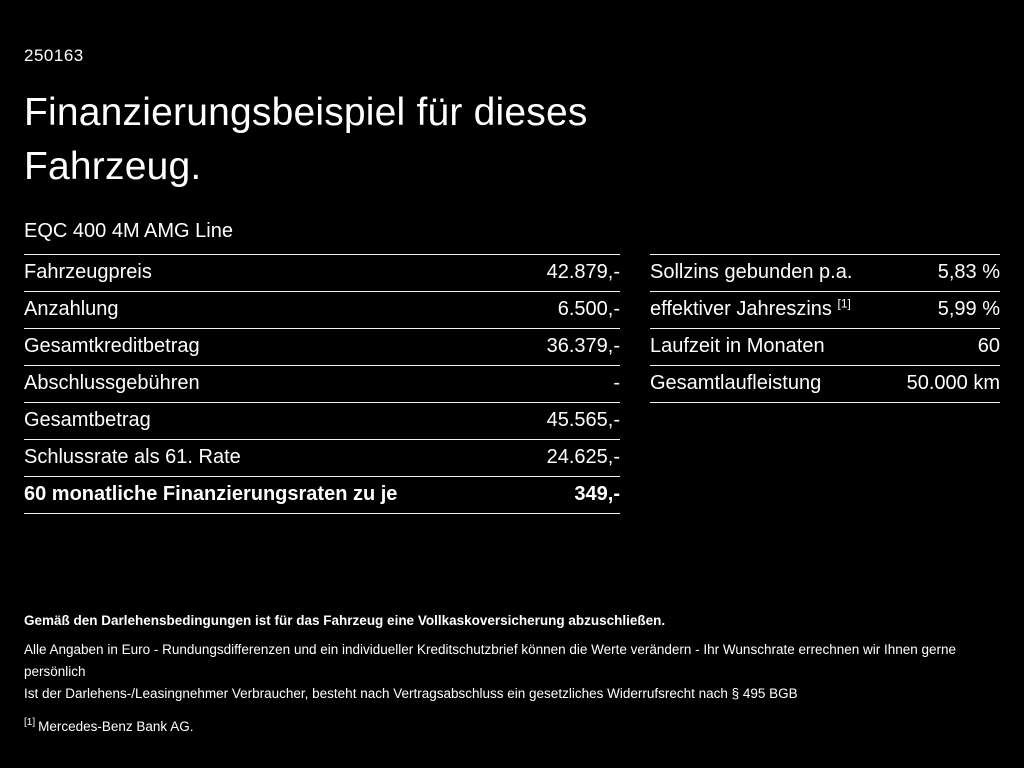  What do you see at coordinates (953, 383) in the screenshot?
I see `row-value: 50.000 km` at bounding box center [953, 383].